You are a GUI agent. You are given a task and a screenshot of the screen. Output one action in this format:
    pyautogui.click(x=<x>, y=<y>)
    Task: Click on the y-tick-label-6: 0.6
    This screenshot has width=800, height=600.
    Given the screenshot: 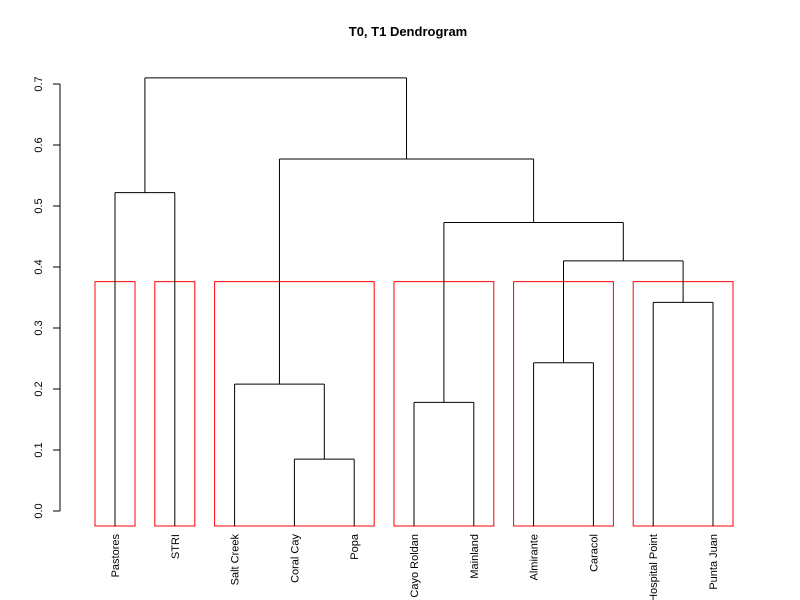 What is the action you would take?
    pyautogui.click(x=39, y=144)
    